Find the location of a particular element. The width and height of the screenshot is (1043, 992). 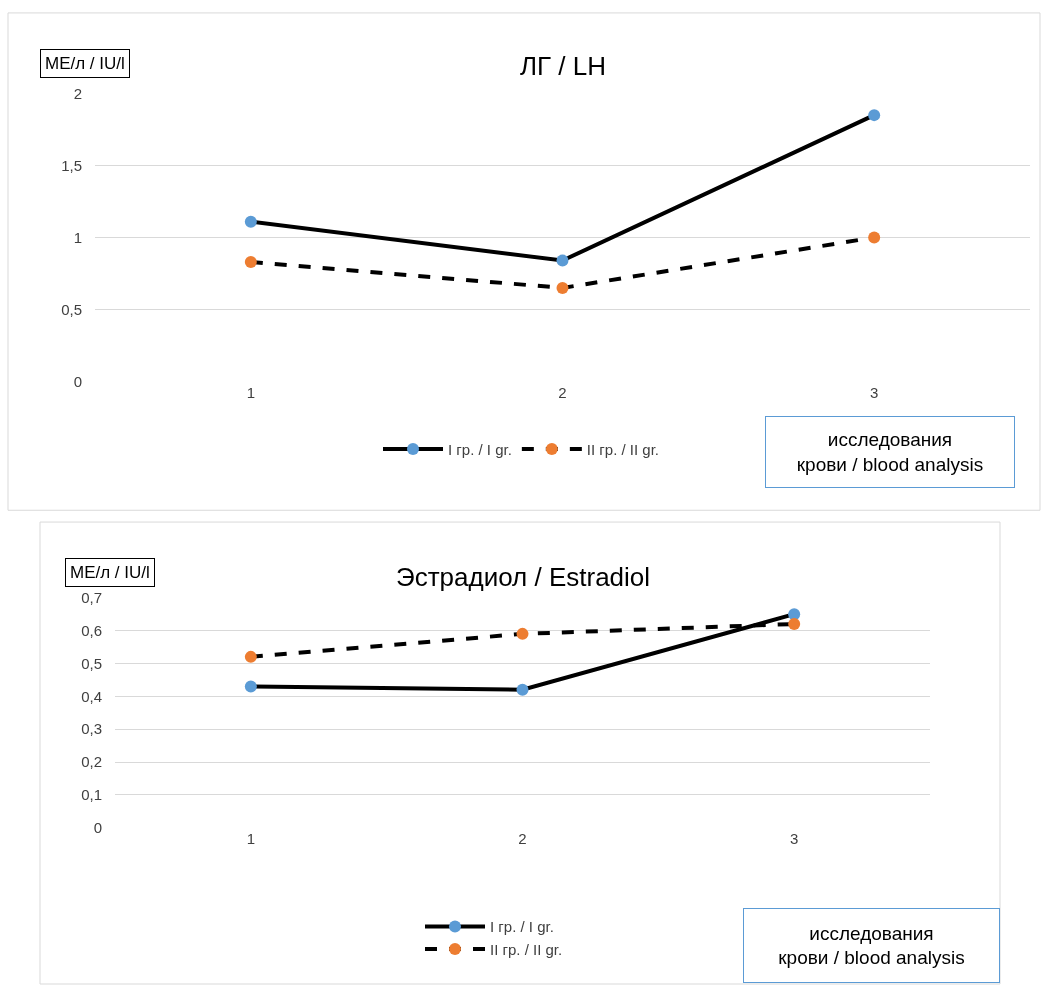

y-tick-label: 0,7 is located at coordinates (91, 597).